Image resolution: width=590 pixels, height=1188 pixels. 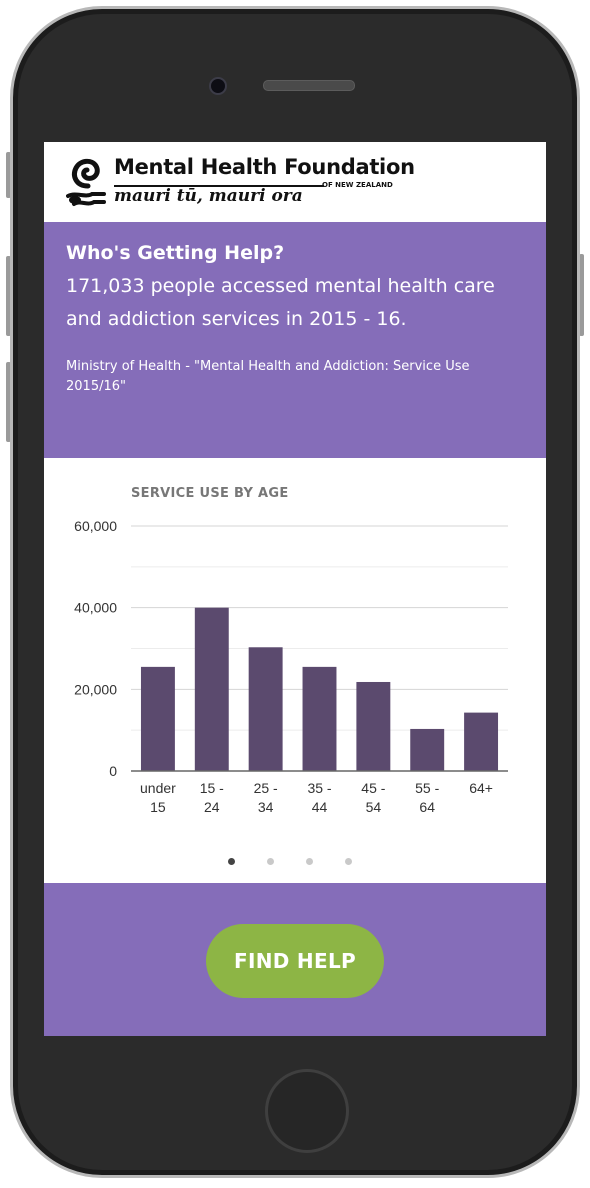 What do you see at coordinates (357, 185) in the screenshot?
I see `logo-subtitle: OF NEW ZEALAND` at bounding box center [357, 185].